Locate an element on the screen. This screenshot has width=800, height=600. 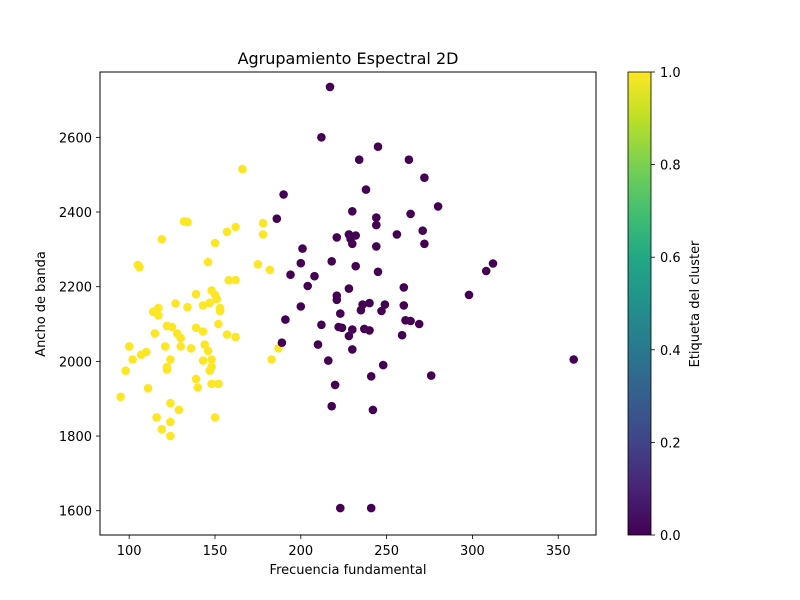
y-tick-label: 2200 is located at coordinates (75, 288).